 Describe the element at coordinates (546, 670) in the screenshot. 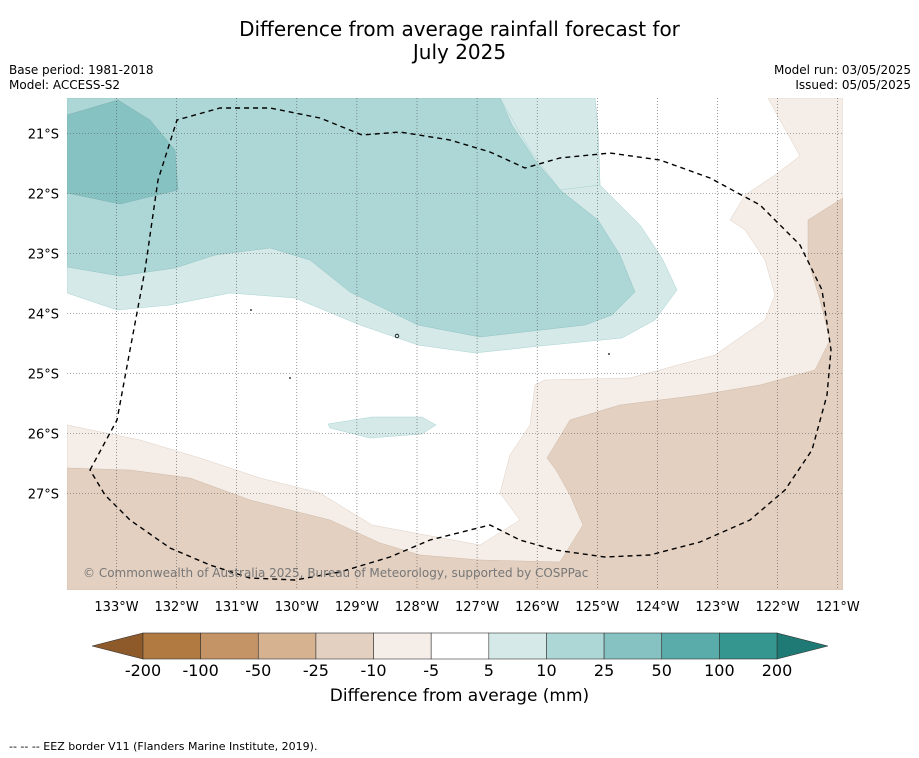

I see `colorbar-tick-label: 10` at that location.